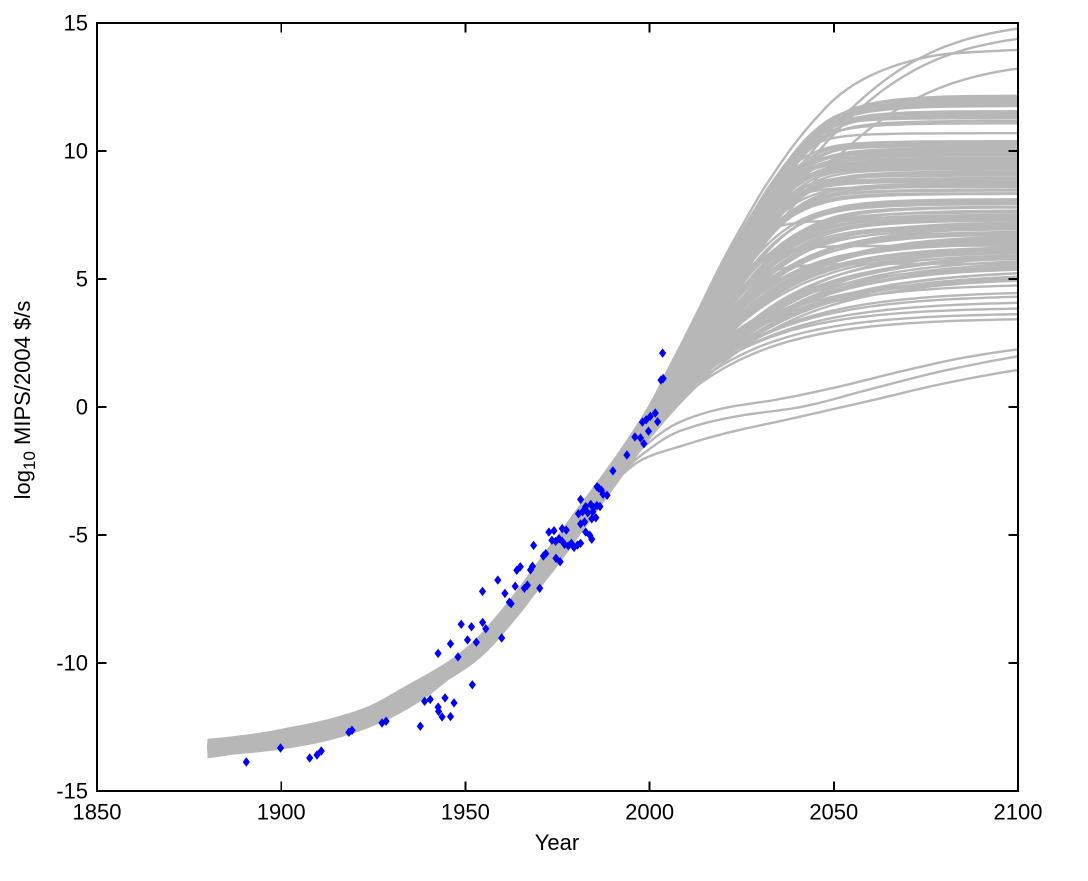  What do you see at coordinates (82, 407) in the screenshot?
I see `svg-text: 0` at bounding box center [82, 407].